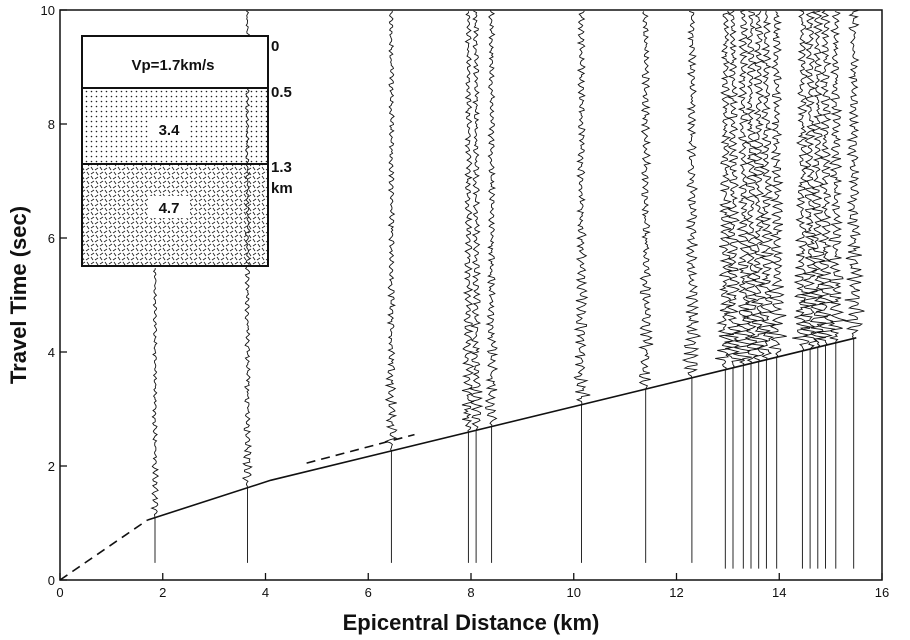 Image resolution: width=910 pixels, height=640 pixels. I want to click on inset-depth-label-1-3: 1.3, so click(281, 167).